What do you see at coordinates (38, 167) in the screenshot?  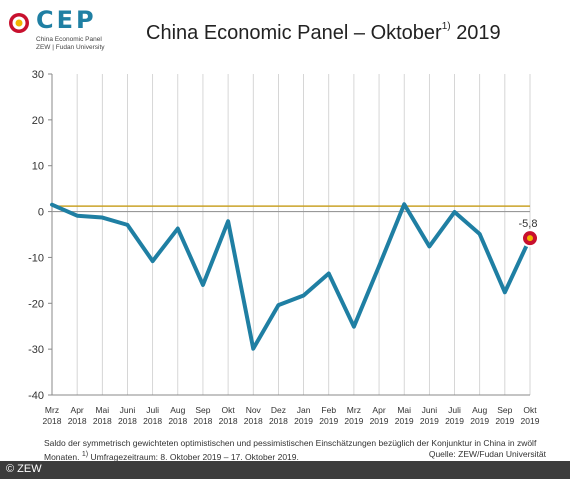 I see `y-tick-label: 10` at bounding box center [38, 167].